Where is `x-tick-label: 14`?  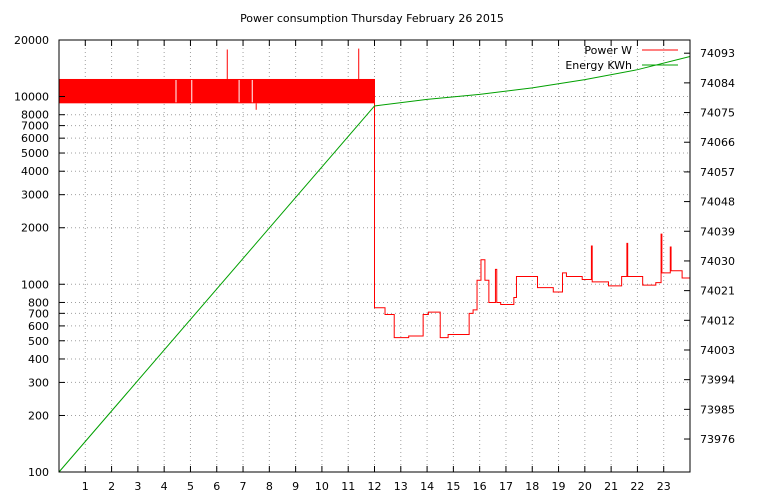 x-tick-label: 14 is located at coordinates (427, 486).